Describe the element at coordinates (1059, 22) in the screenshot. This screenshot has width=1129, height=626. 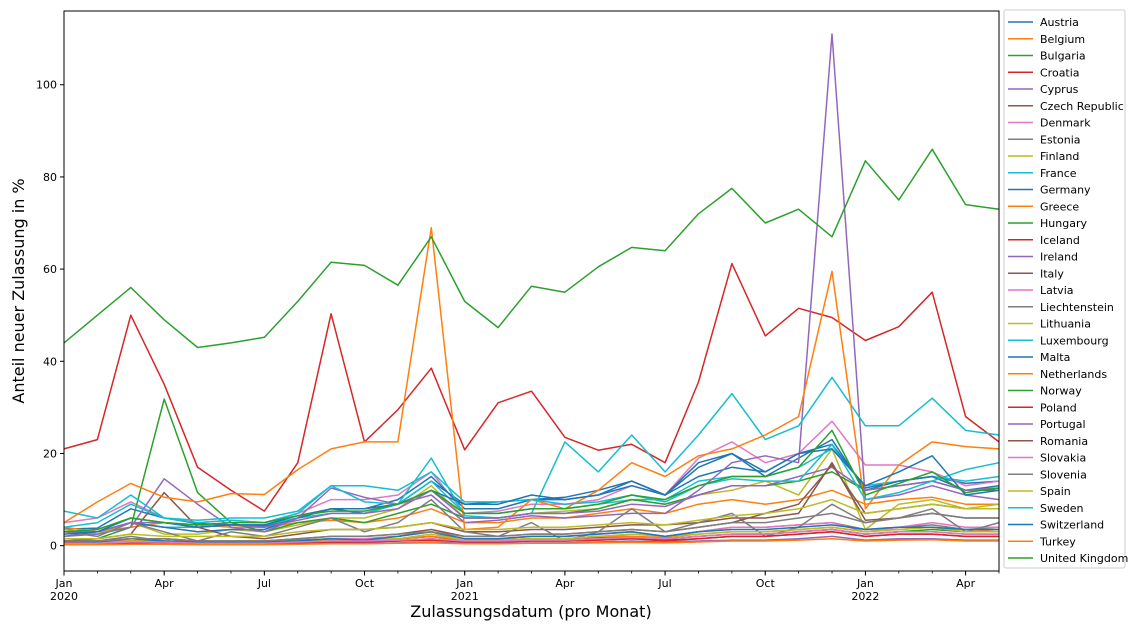
I see `legend-label-austria: Austria` at that location.